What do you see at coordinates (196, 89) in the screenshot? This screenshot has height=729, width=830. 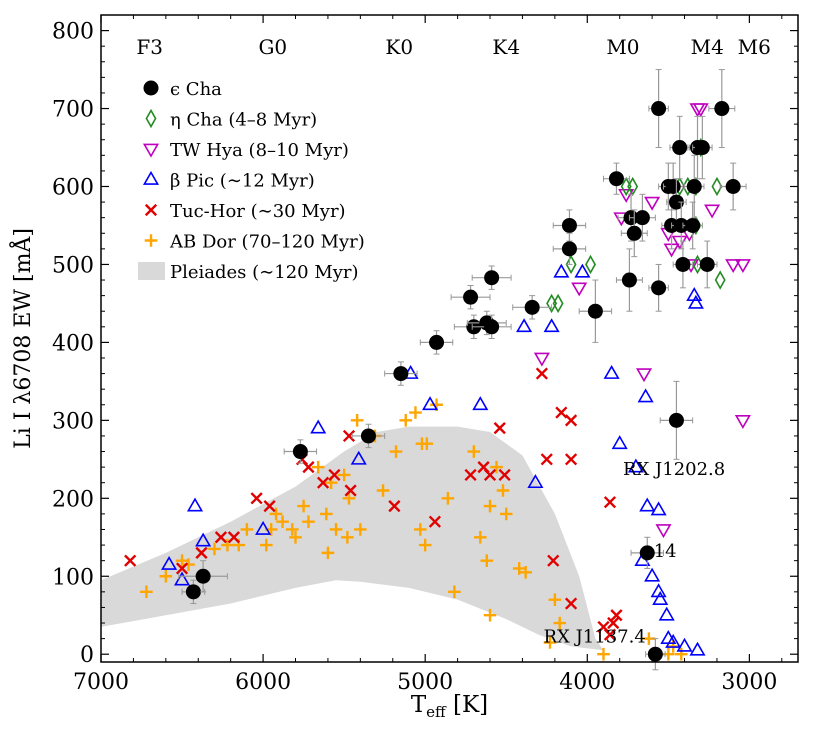 I see `legend-label: ϵ Cha` at bounding box center [196, 89].